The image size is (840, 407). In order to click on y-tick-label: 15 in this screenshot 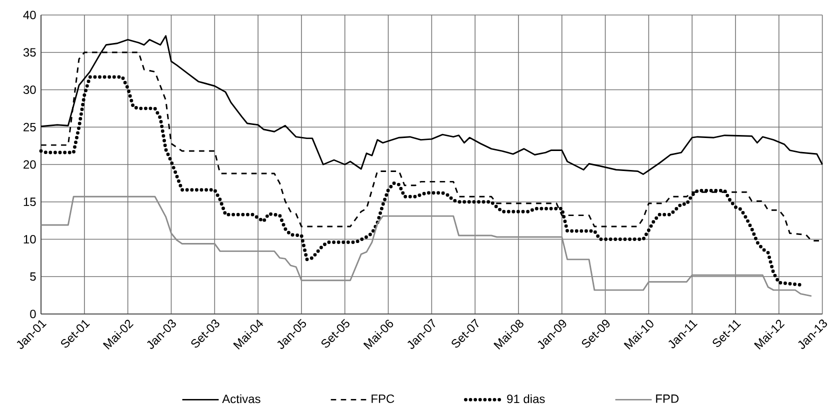, I will do `click(30, 202)`.